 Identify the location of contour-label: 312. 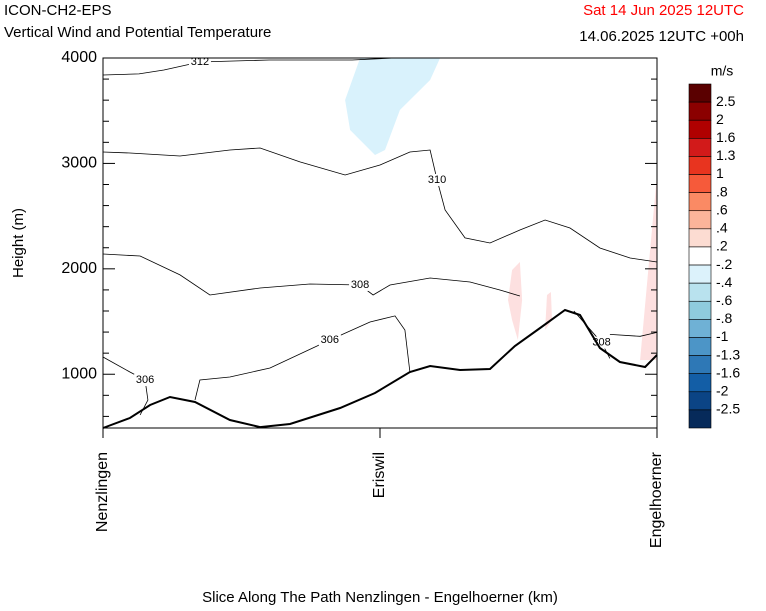
(200, 62).